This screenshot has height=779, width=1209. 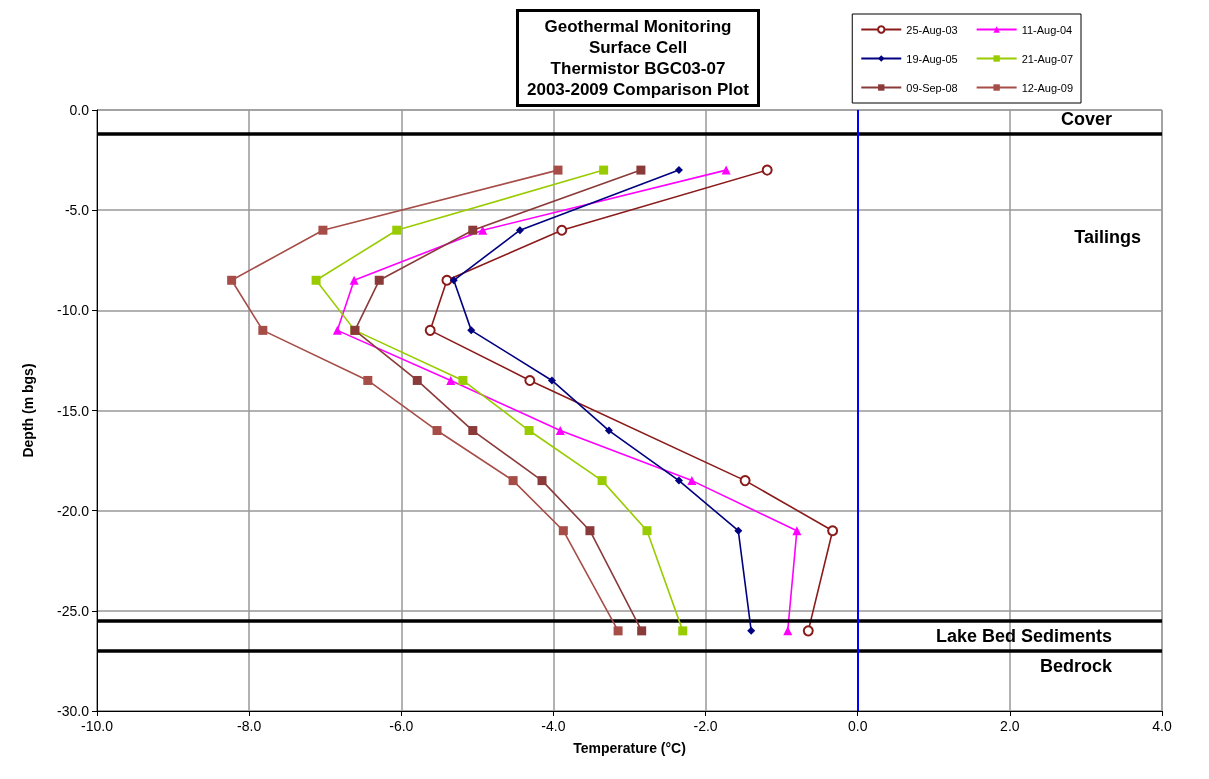 I want to click on x-tick-label: 2.0, so click(x=1010, y=726).